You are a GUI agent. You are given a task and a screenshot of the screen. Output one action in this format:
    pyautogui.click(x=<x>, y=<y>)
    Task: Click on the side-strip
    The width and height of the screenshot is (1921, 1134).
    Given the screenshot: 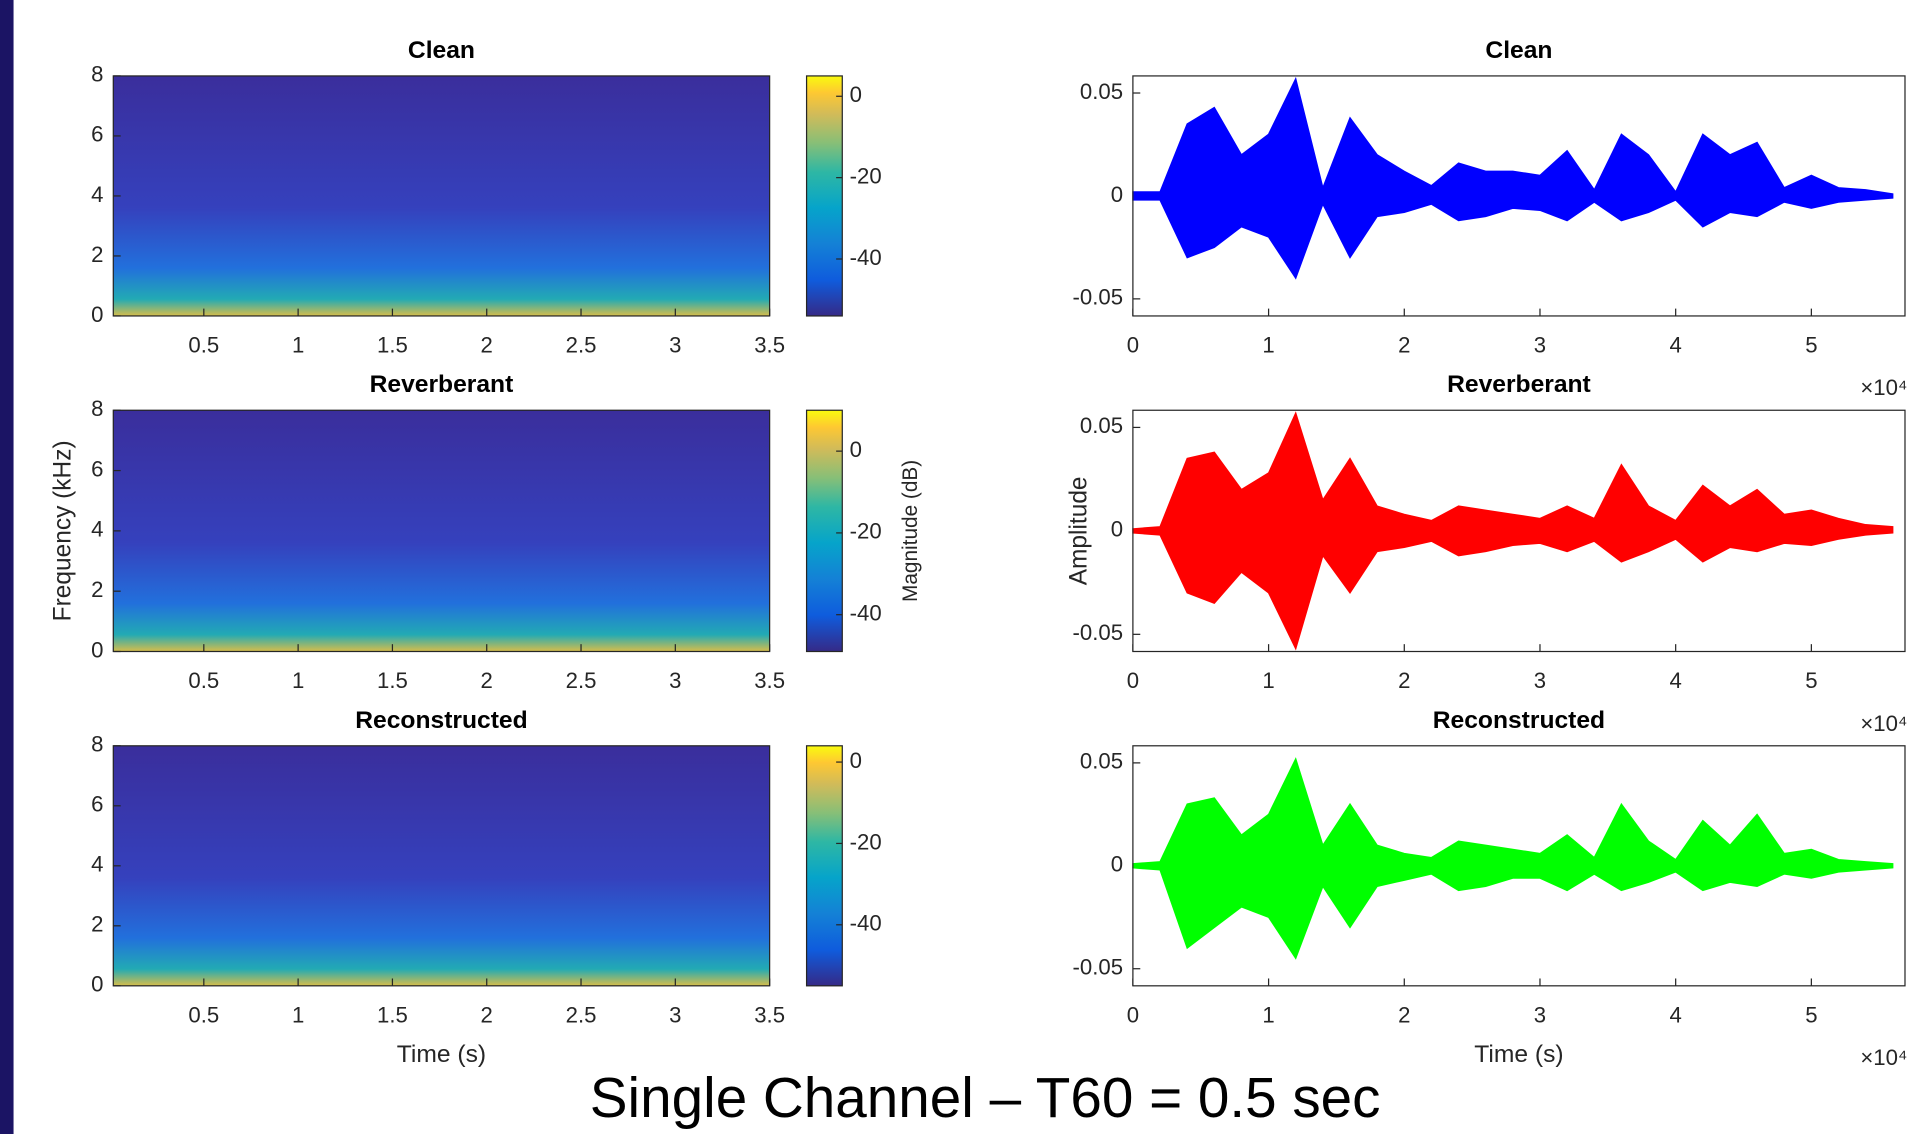 What is the action you would take?
    pyautogui.click(x=7, y=567)
    